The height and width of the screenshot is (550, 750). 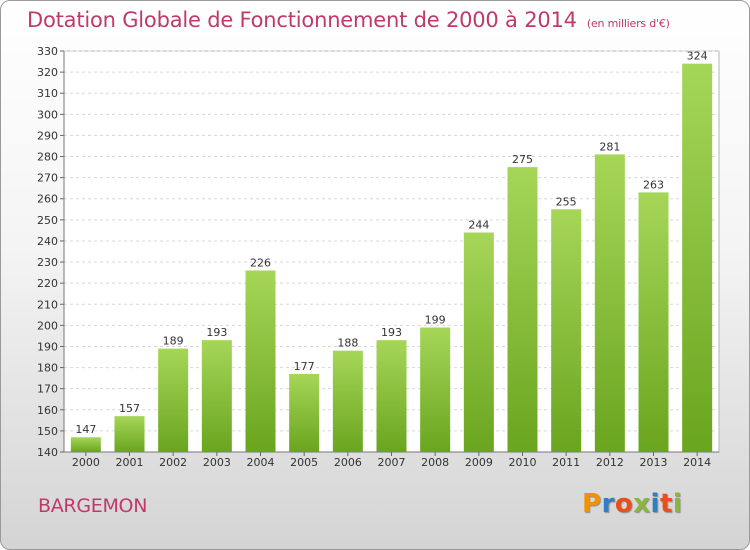 I want to click on x-tick-label: 2009, so click(x=479, y=462).